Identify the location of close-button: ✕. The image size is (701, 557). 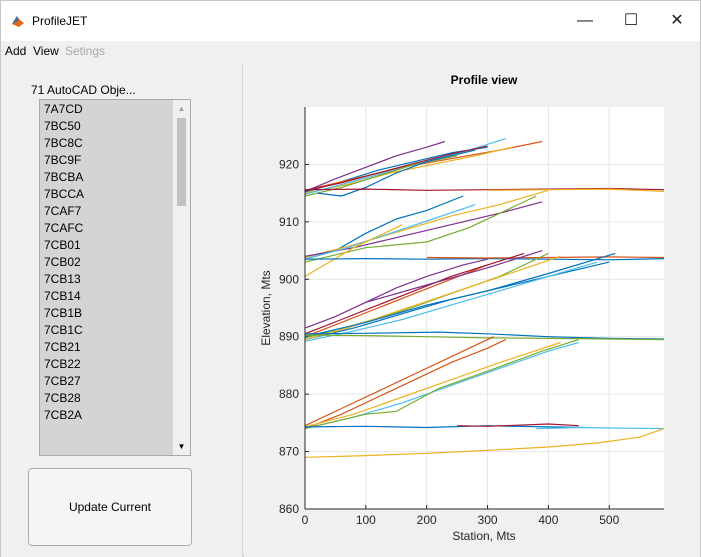
(677, 20).